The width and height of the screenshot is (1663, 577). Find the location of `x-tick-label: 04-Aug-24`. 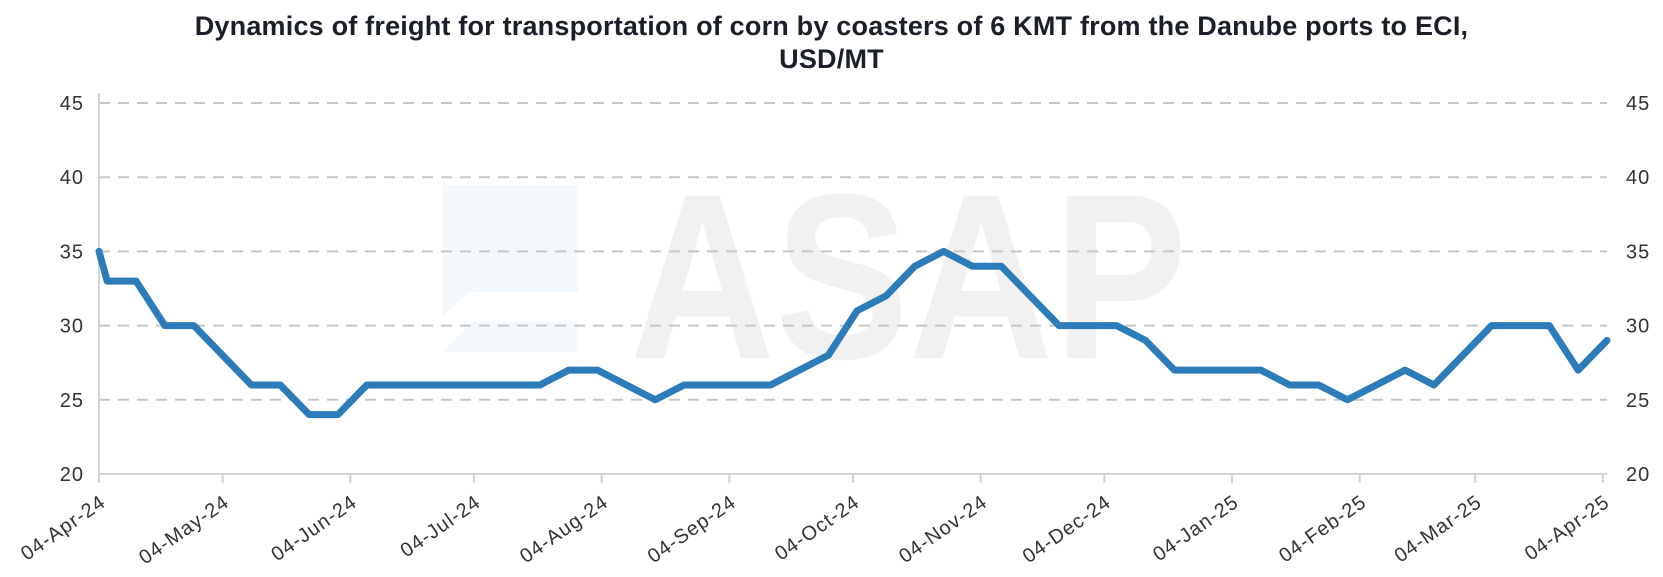

x-tick-label: 04-Aug-24 is located at coordinates (564, 529).